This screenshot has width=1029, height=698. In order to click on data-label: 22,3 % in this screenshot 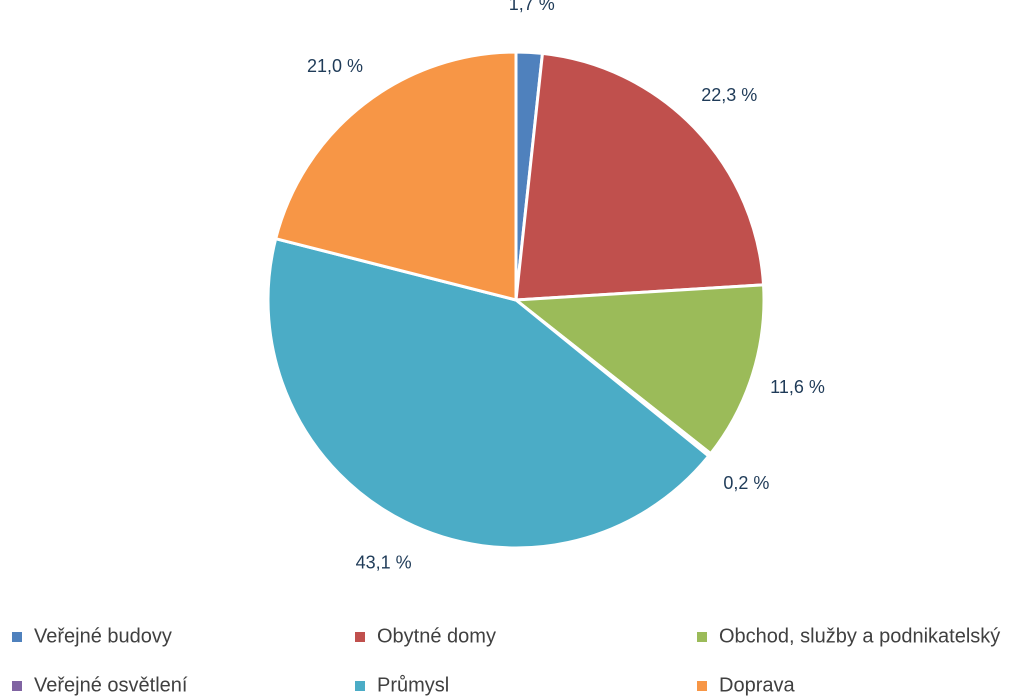, I will do `click(729, 95)`.